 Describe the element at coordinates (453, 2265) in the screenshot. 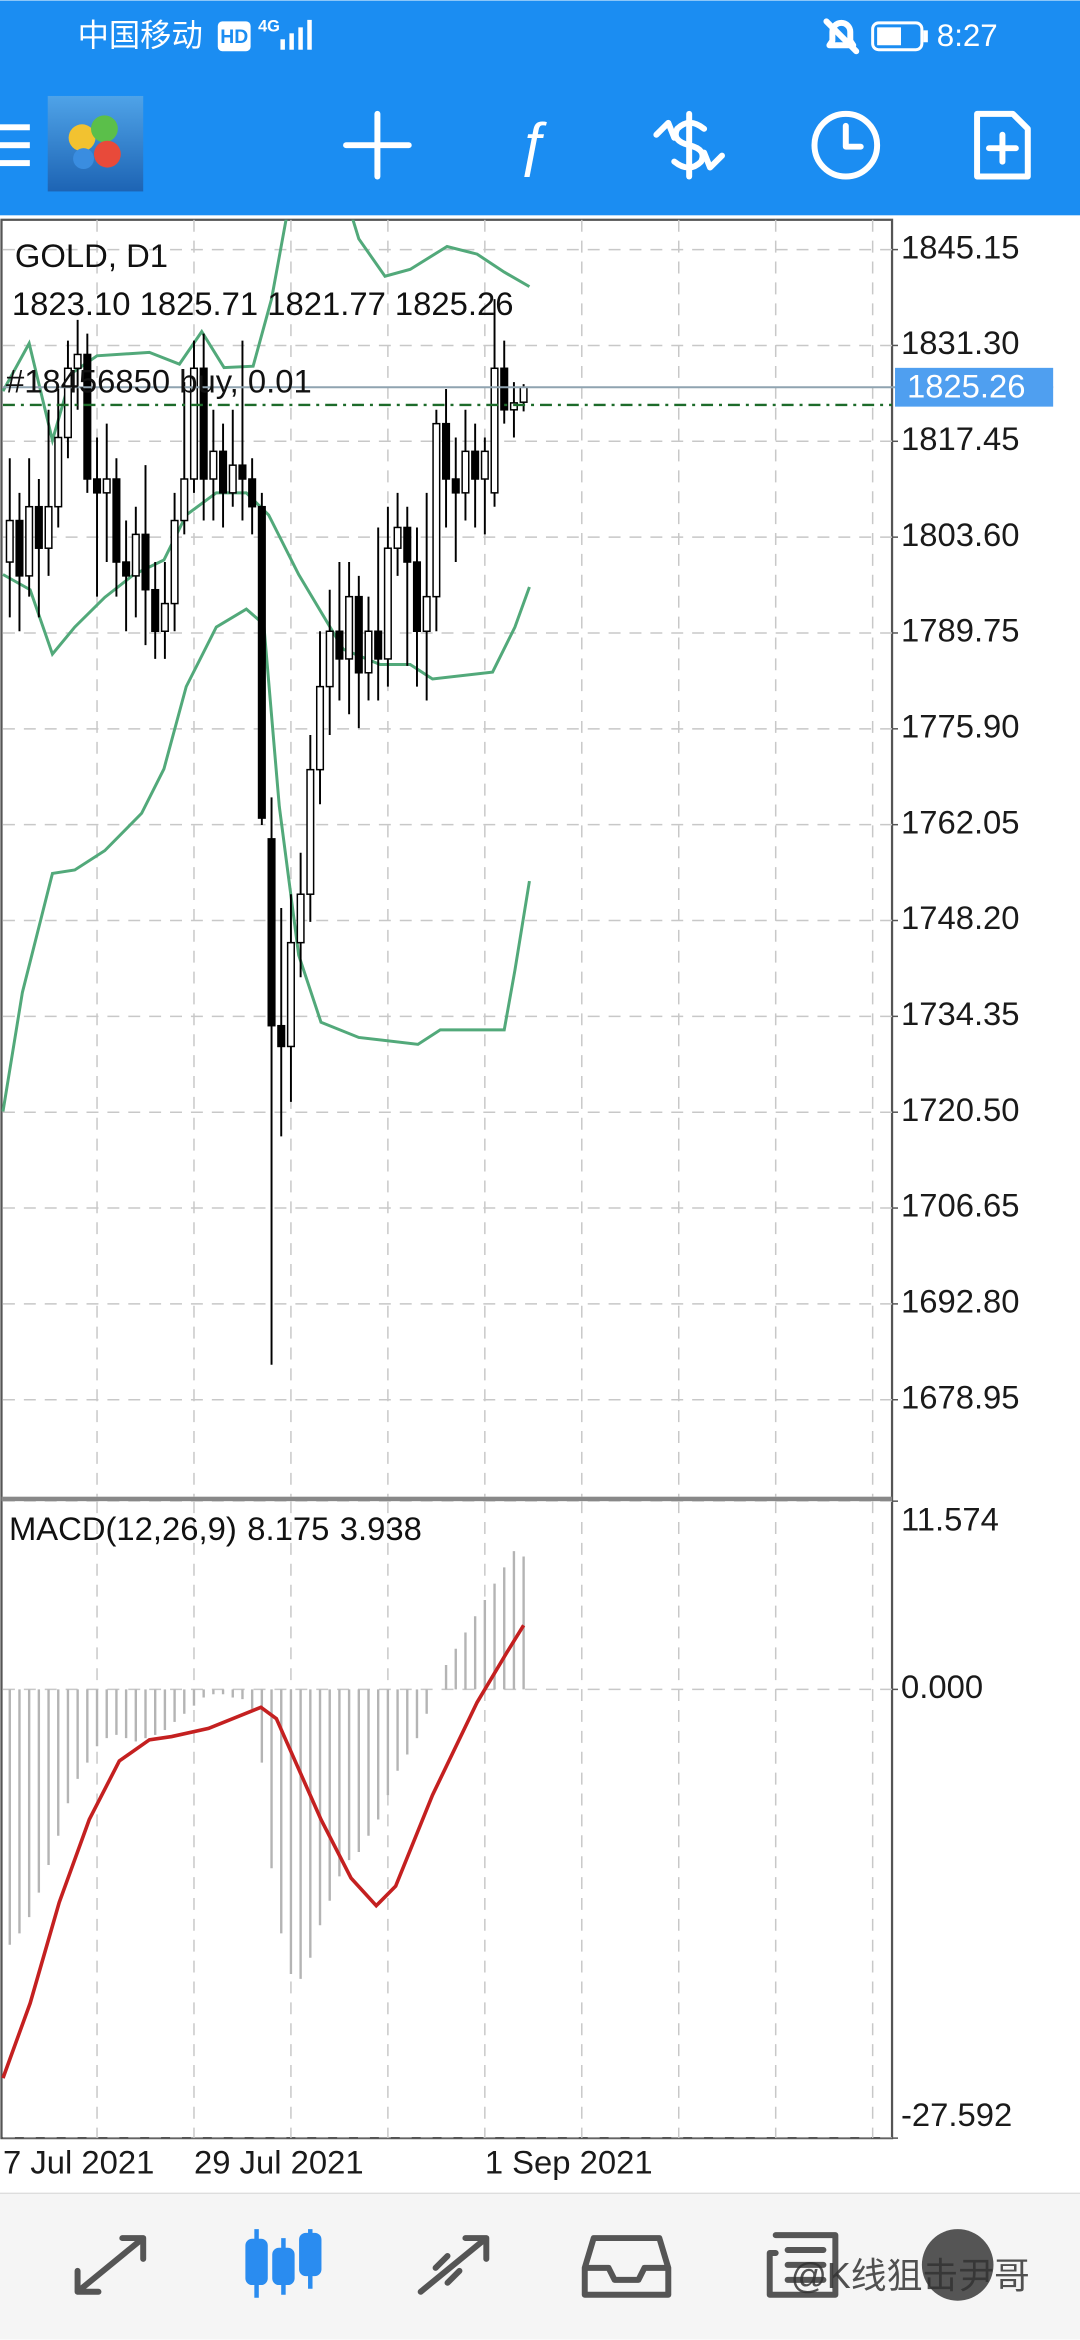

I see `trade-tab` at that location.